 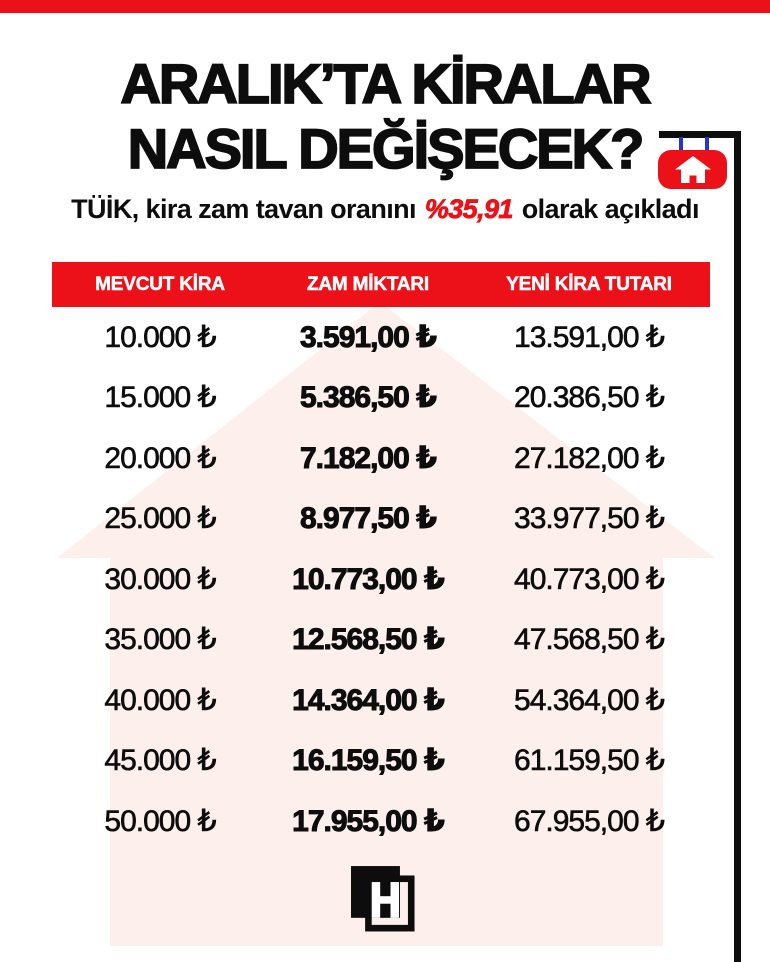 What do you see at coordinates (589, 761) in the screenshot?
I see `new-rent-cell: 61.159,50 ₺` at bounding box center [589, 761].